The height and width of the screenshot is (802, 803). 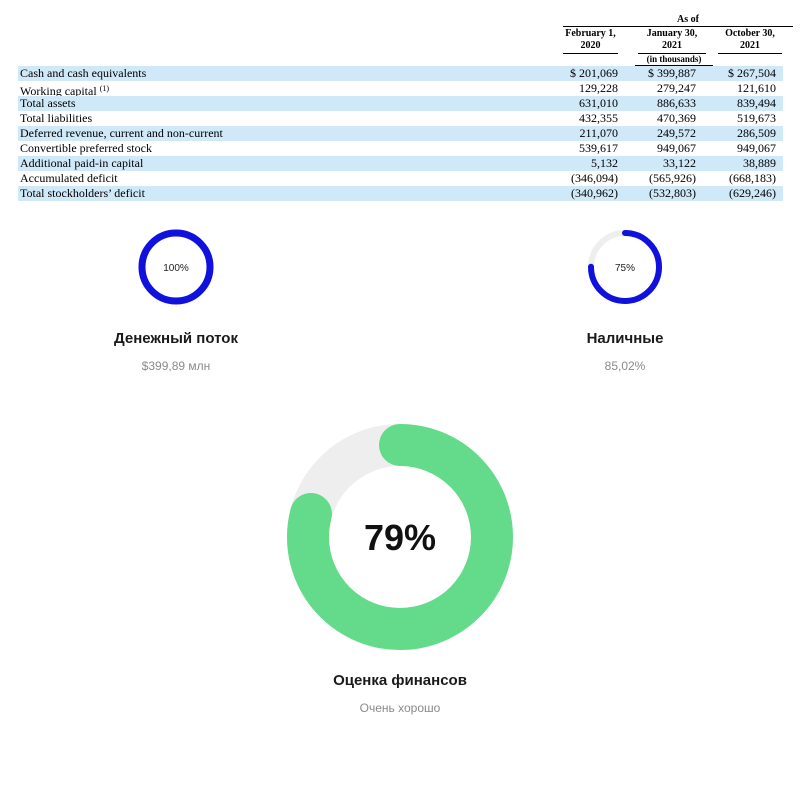 What do you see at coordinates (759, 163) in the screenshot?
I see `cell-value: 38,889` at bounding box center [759, 163].